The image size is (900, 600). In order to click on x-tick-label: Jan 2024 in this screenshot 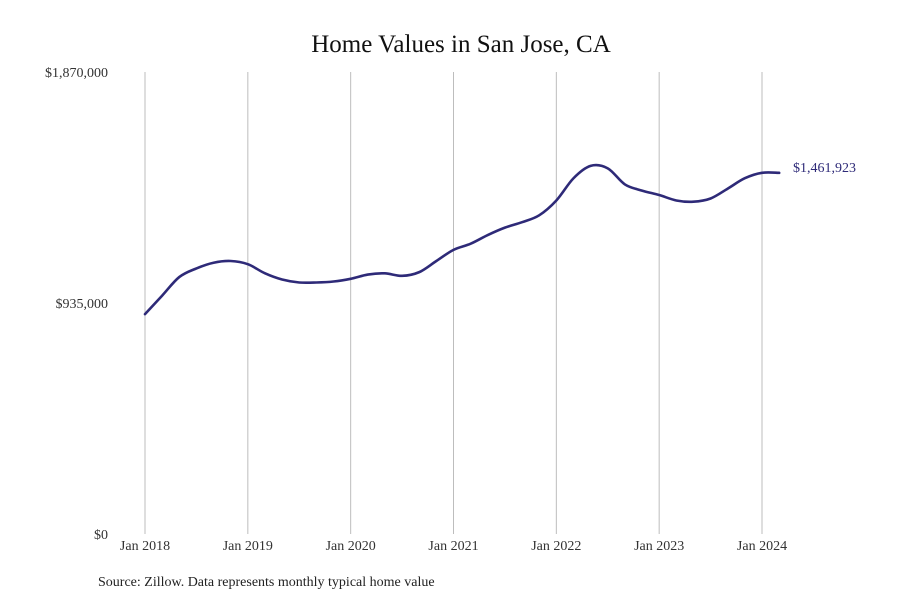, I will do `click(762, 546)`.